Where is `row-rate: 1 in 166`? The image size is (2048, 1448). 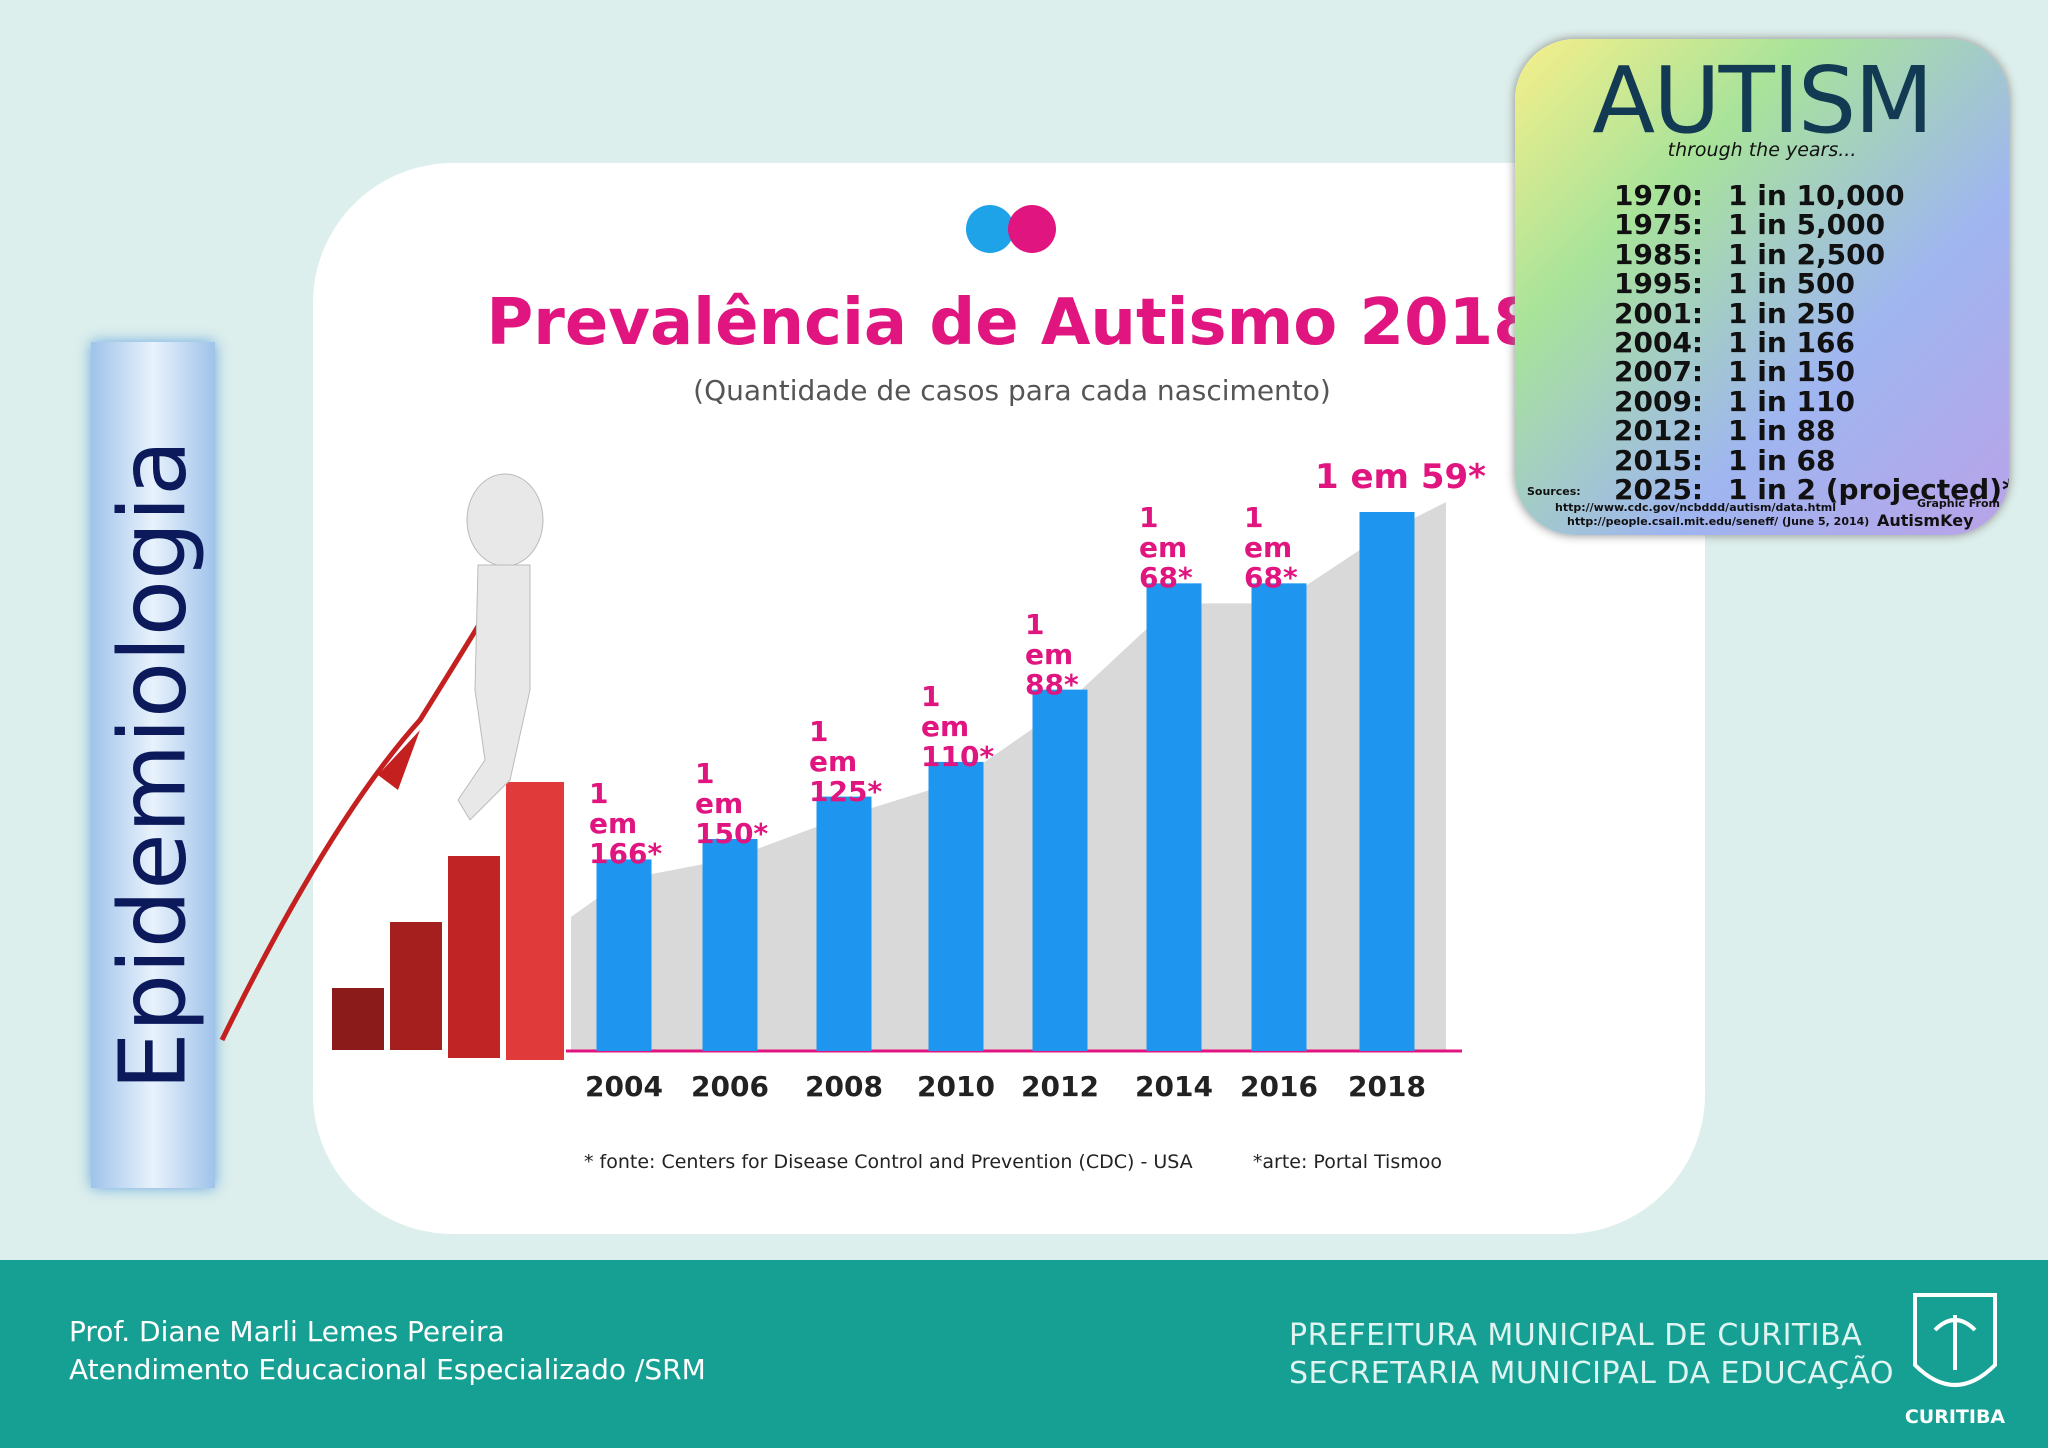
row-rate: 1 in 166 is located at coordinates (1791, 342).